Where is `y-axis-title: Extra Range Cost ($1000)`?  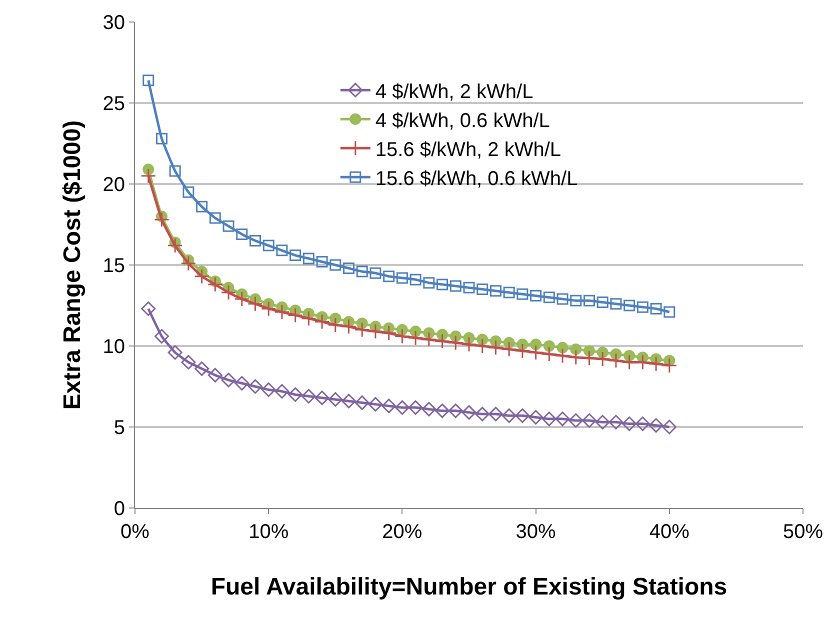
y-axis-title: Extra Range Cost ($1000) is located at coordinates (72, 265).